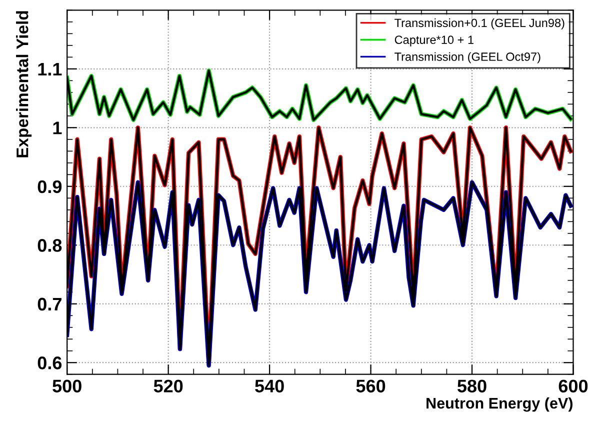  I want to click on y-tick-label: 1, so click(57, 128).